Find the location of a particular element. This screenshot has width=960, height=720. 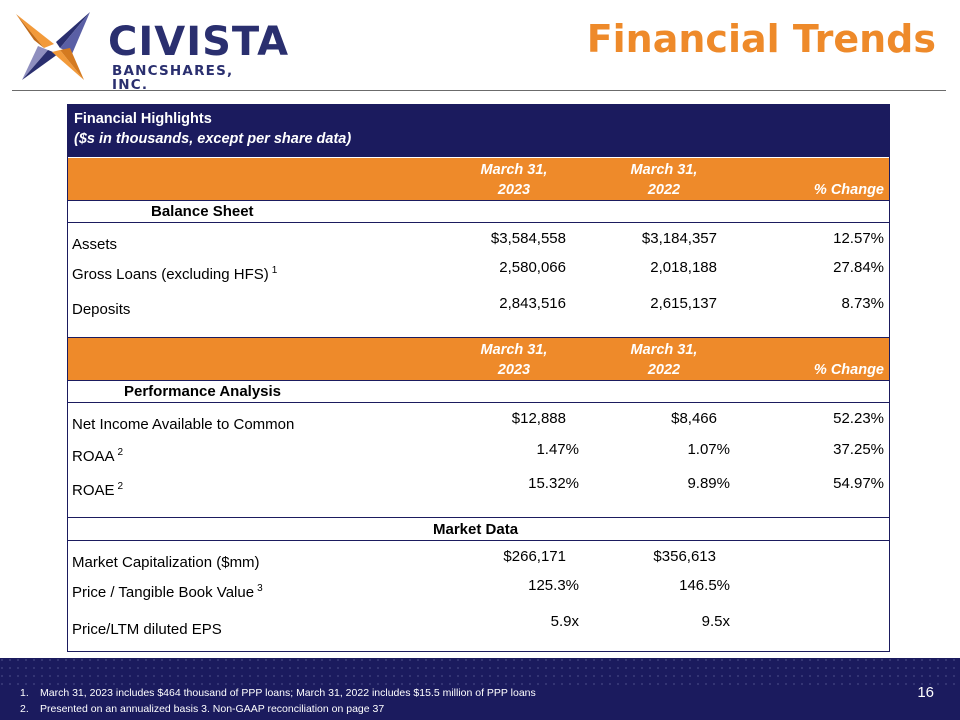

brand-subtitle: BANCSHARES, INC. is located at coordinates (173, 78).